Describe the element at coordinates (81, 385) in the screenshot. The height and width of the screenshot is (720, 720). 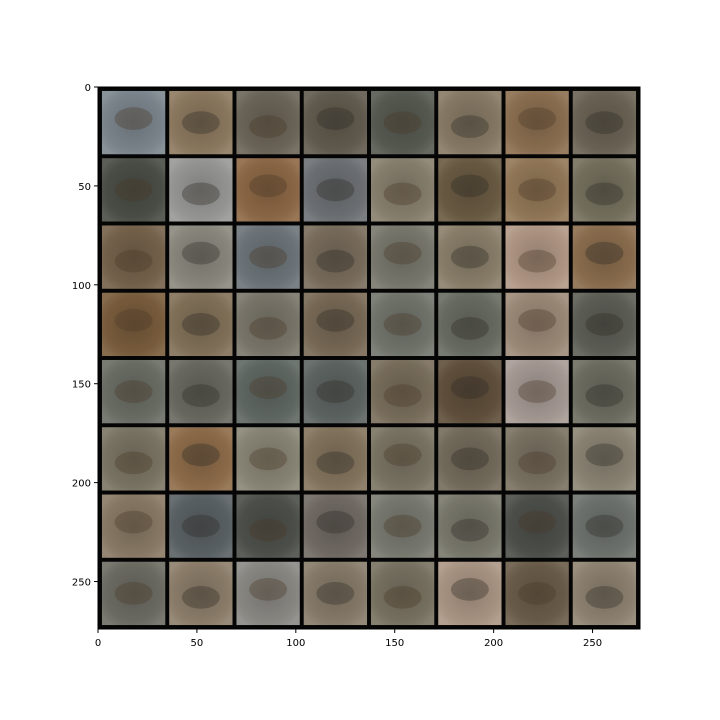
I see `y-tick-label: 150` at that location.